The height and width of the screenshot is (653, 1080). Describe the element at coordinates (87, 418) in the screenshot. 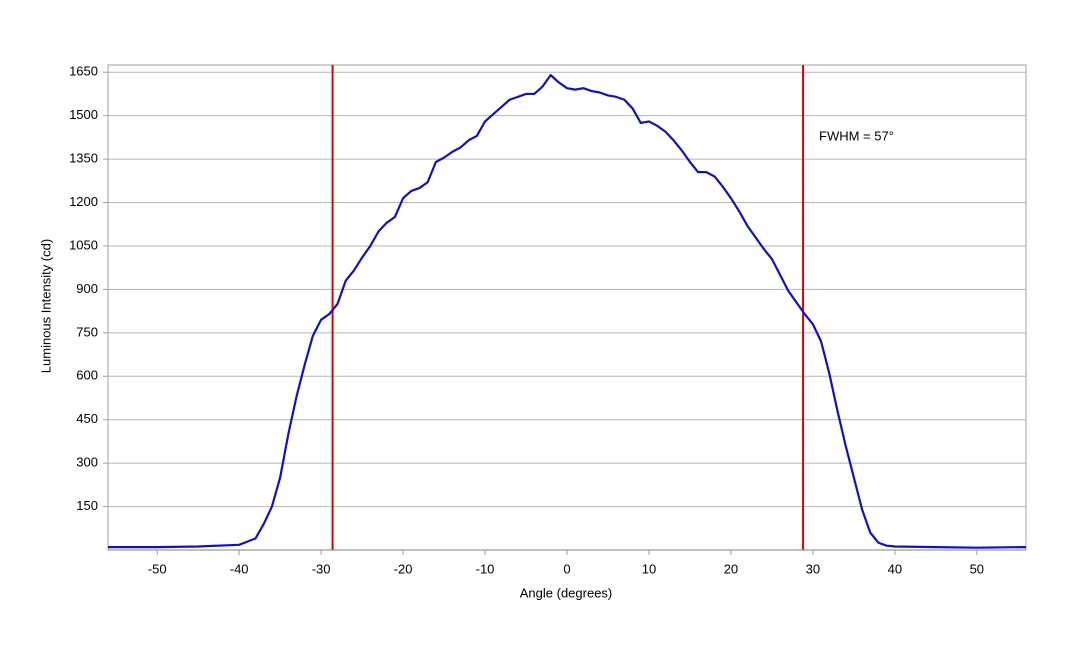

I see `y-tick-label: 450` at that location.